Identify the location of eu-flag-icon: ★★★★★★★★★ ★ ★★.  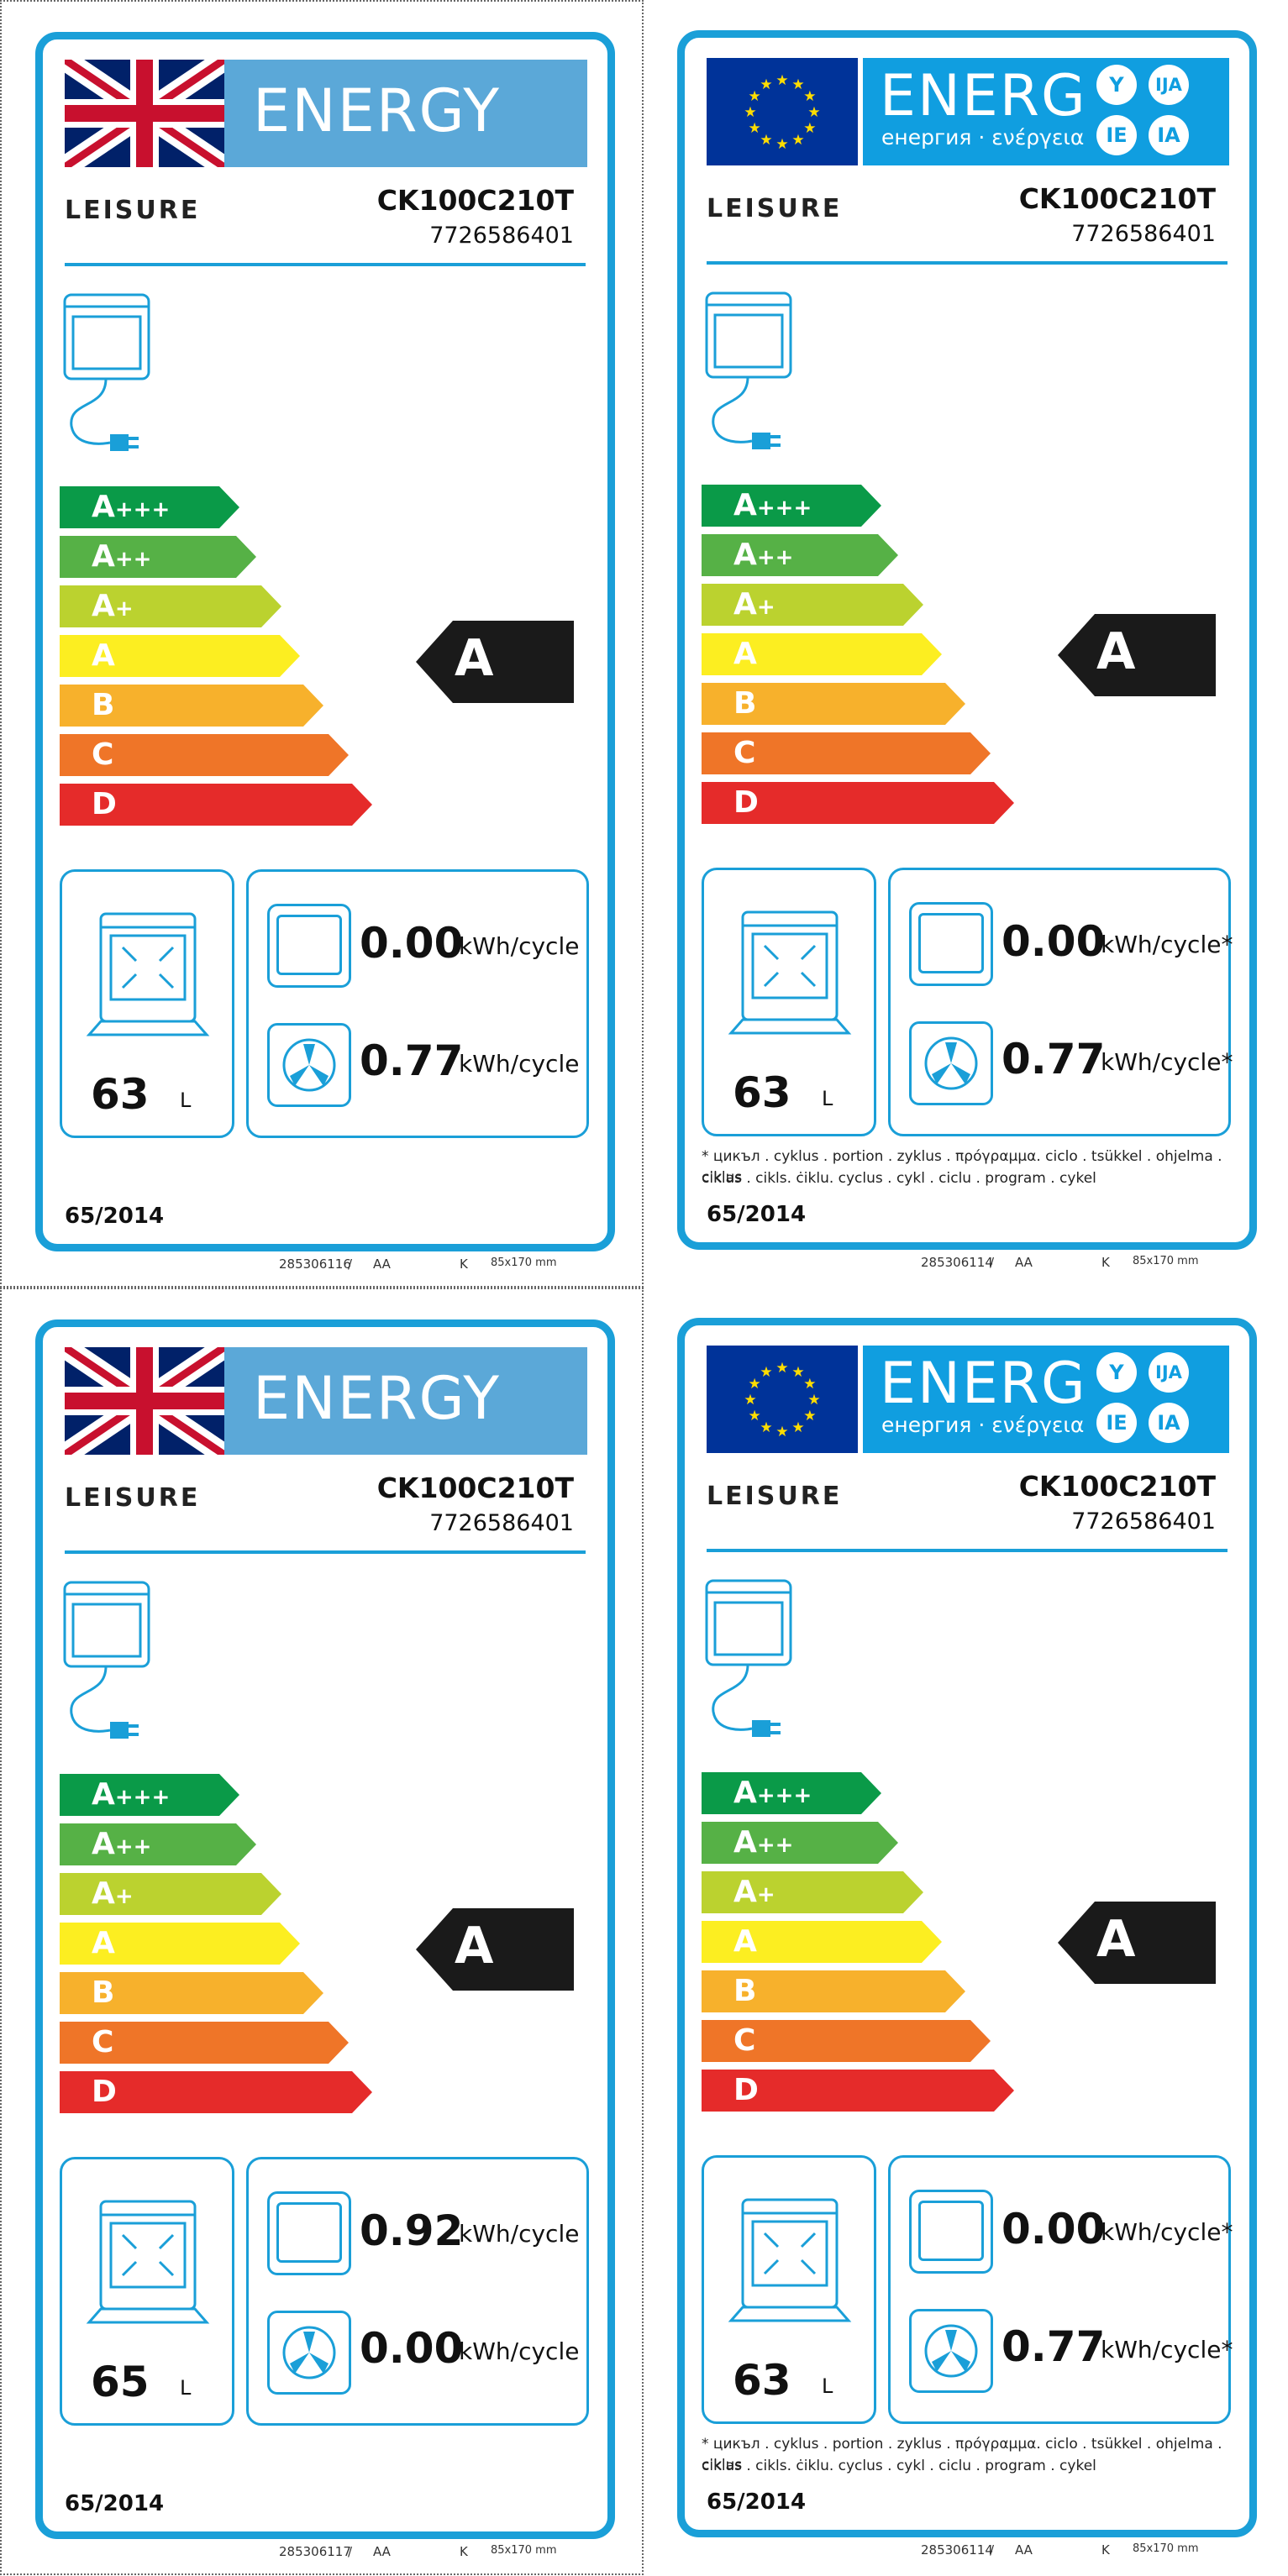
(782, 111).